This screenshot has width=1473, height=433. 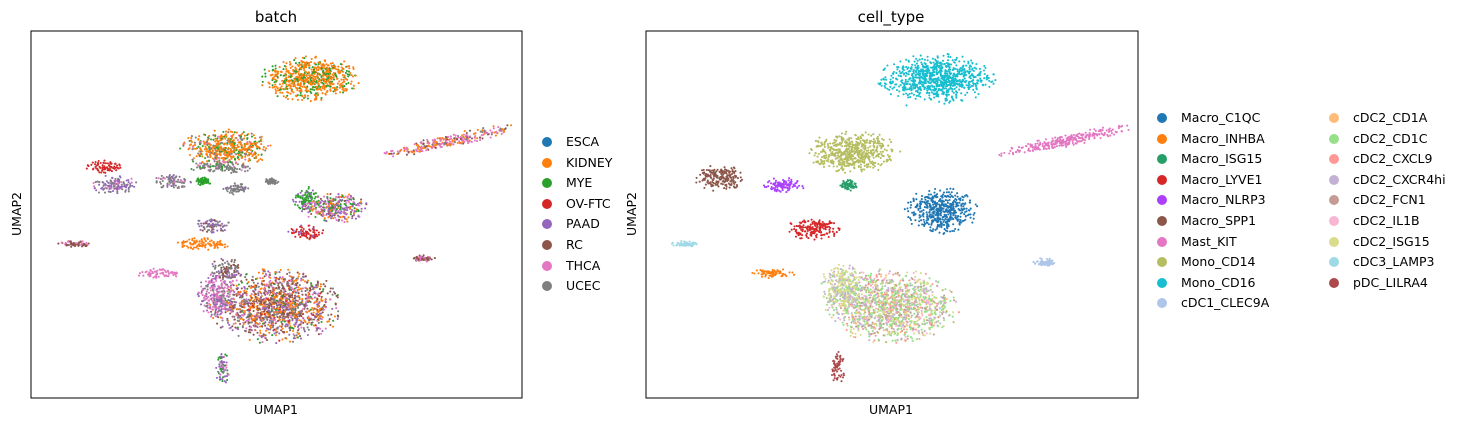 What do you see at coordinates (276, 17) in the screenshot?
I see `batch-plot-title: batch` at bounding box center [276, 17].